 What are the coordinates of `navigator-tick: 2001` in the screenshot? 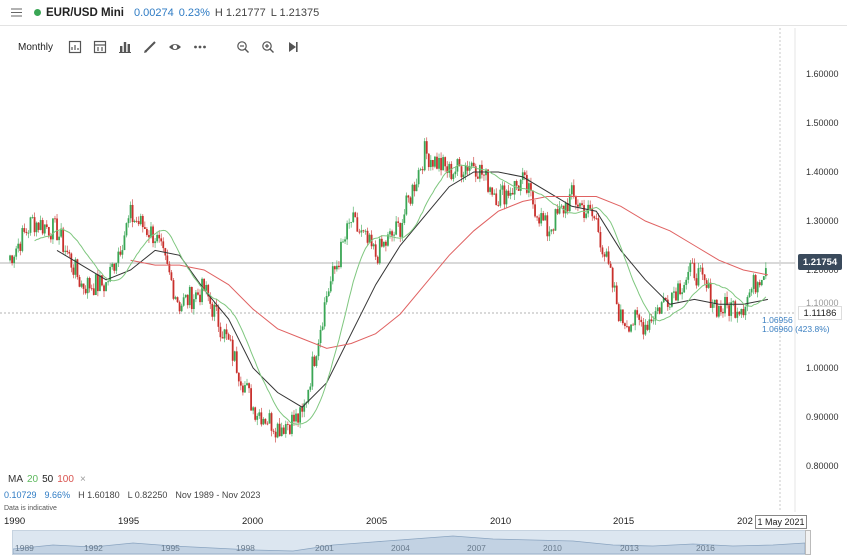 It's located at (324, 548).